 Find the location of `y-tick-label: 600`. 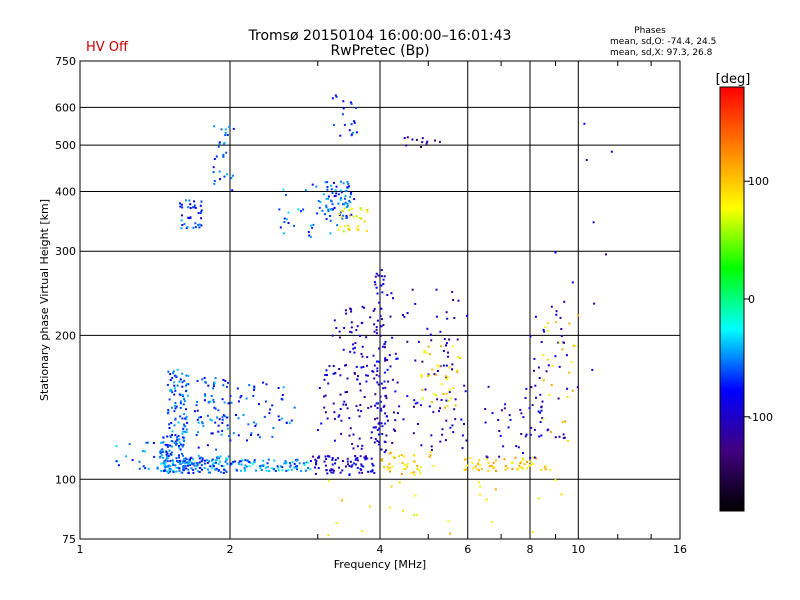

y-tick-label: 600 is located at coordinates (65, 107).